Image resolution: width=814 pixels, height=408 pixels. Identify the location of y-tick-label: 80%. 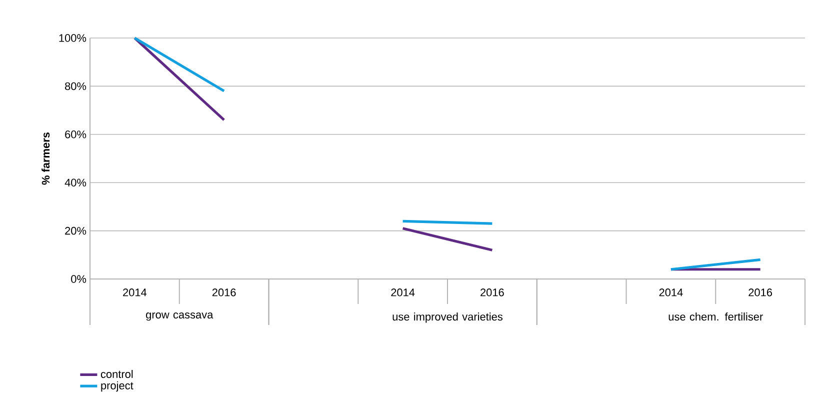
(75, 86).